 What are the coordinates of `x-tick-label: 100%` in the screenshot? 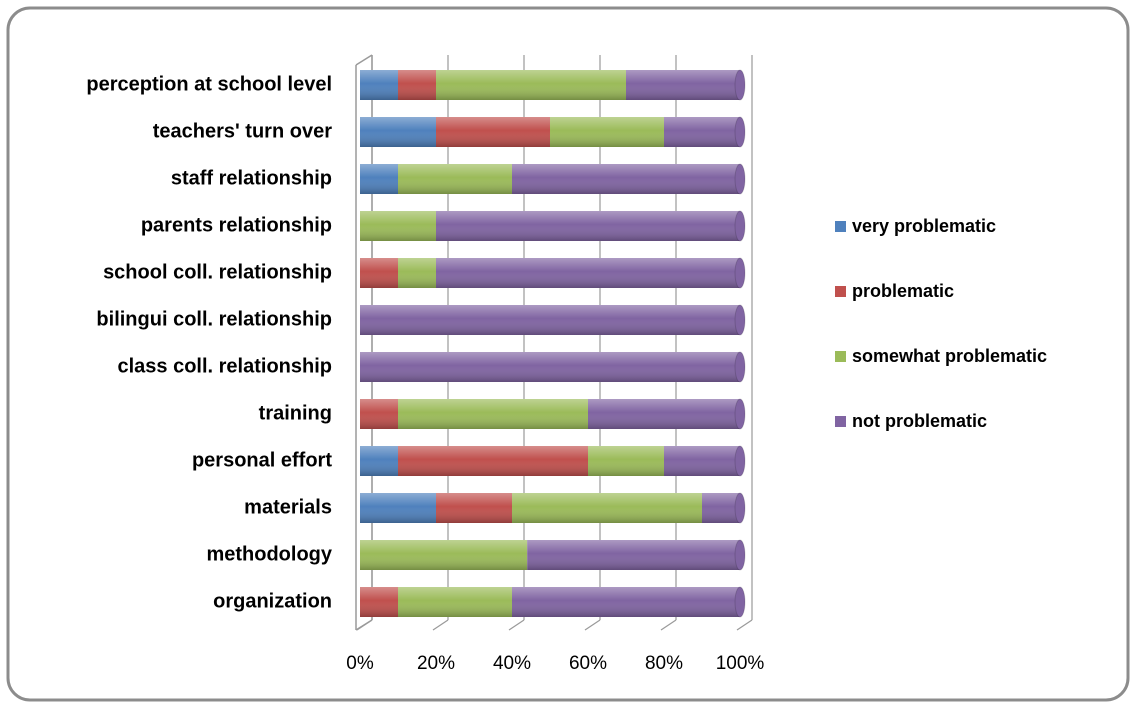 It's located at (740, 663).